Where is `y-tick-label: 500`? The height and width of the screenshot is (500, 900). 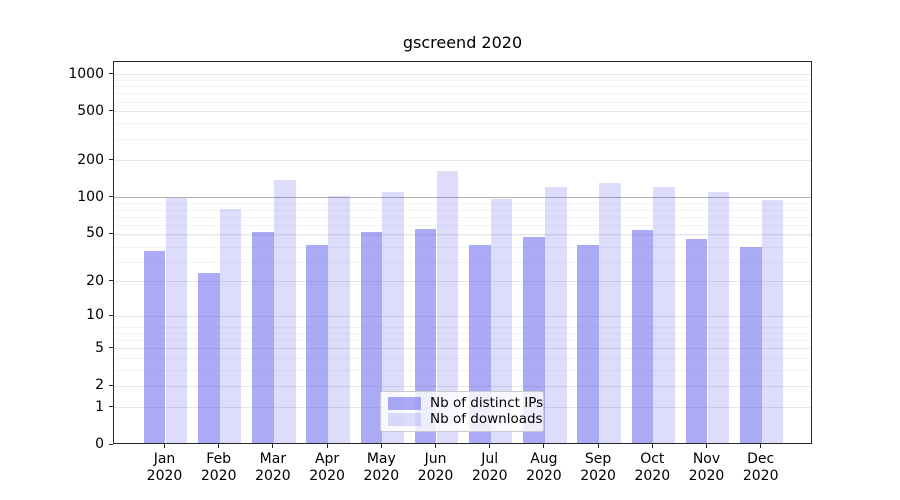 y-tick-label: 500 is located at coordinates (90, 110).